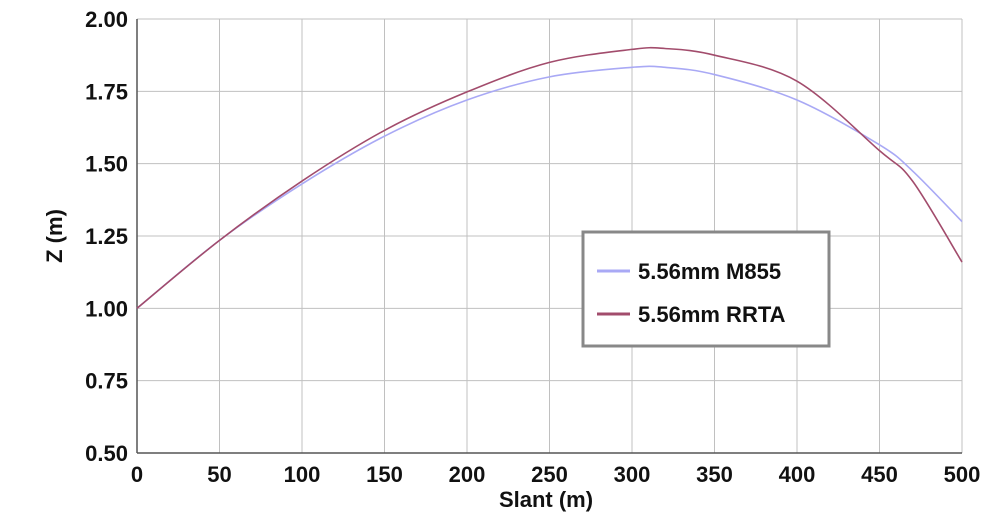 Image resolution: width=1000 pixels, height=519 pixels. I want to click on x-tick-label: 300, so click(632, 474).